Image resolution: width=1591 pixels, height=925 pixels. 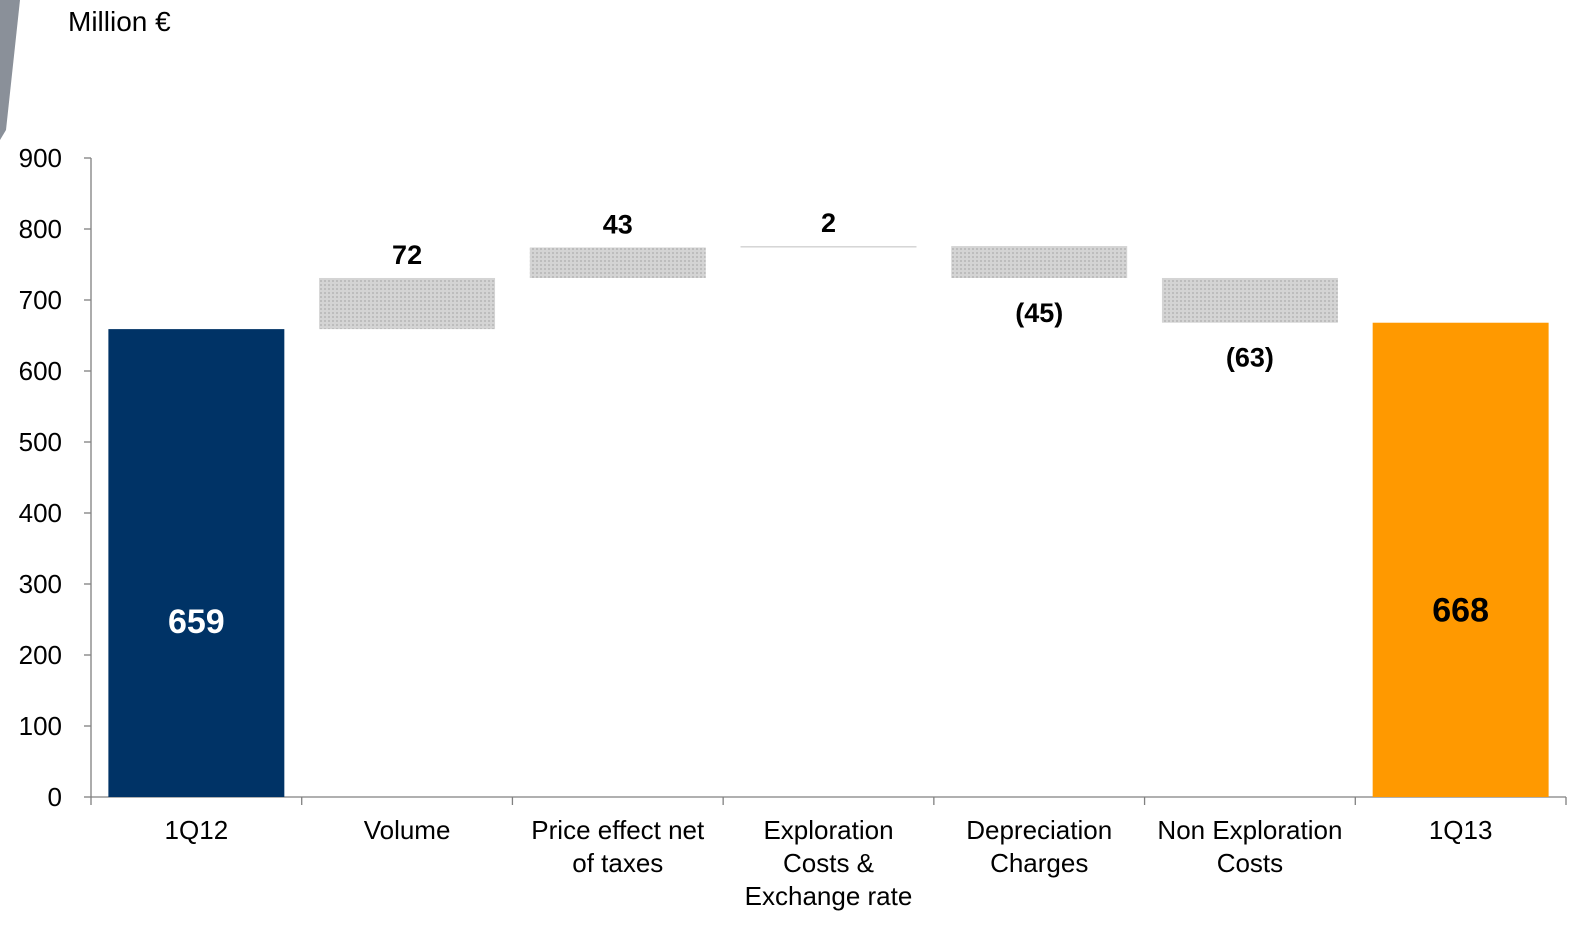 What do you see at coordinates (407, 255) in the screenshot?
I see `data-label: 72` at bounding box center [407, 255].